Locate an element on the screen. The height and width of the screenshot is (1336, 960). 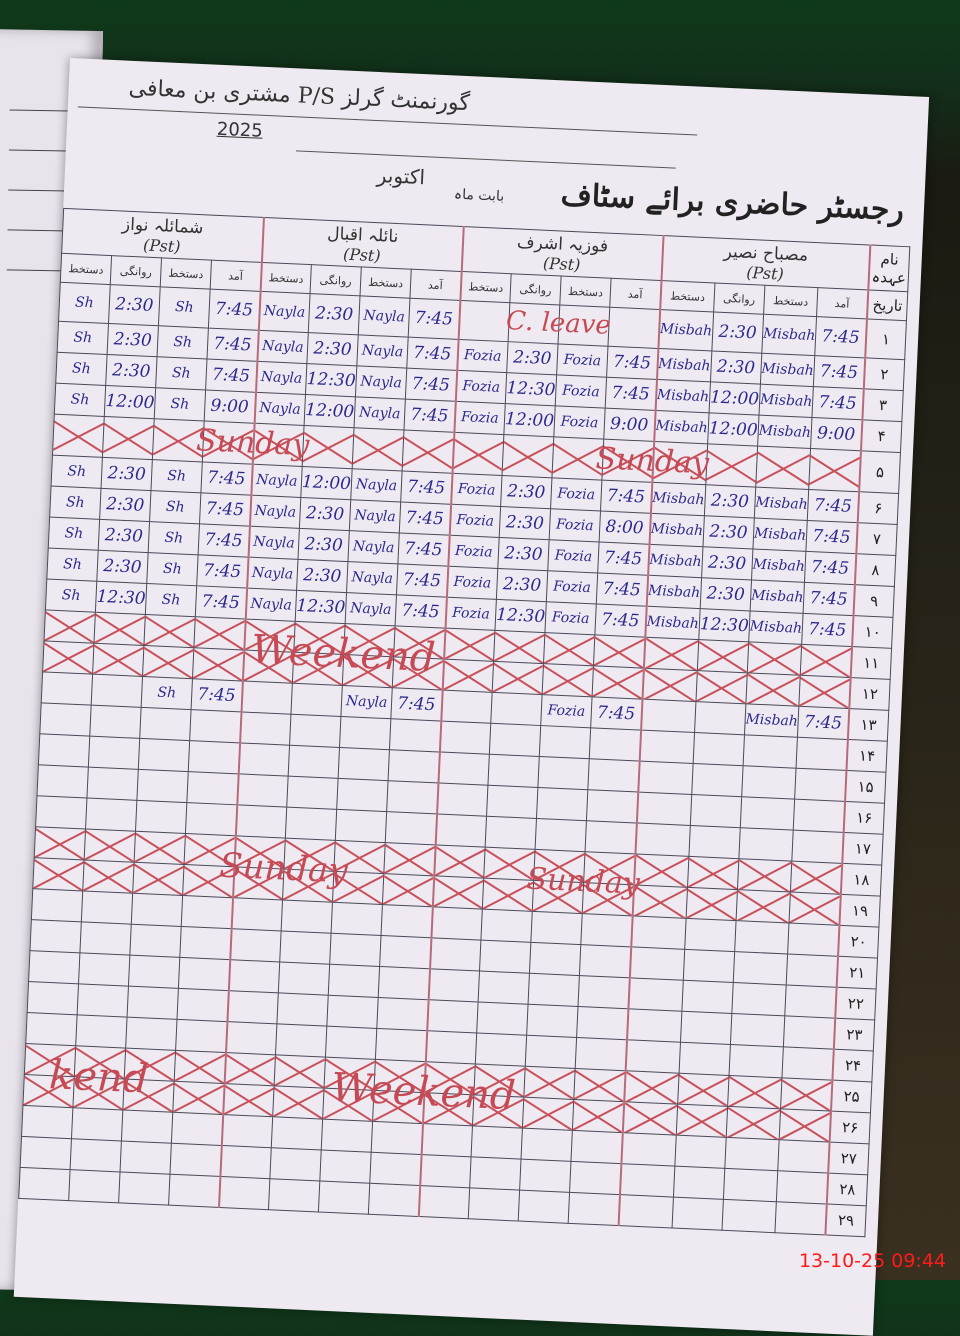
date-cell: ۱۳ is located at coordinates (868, 725).